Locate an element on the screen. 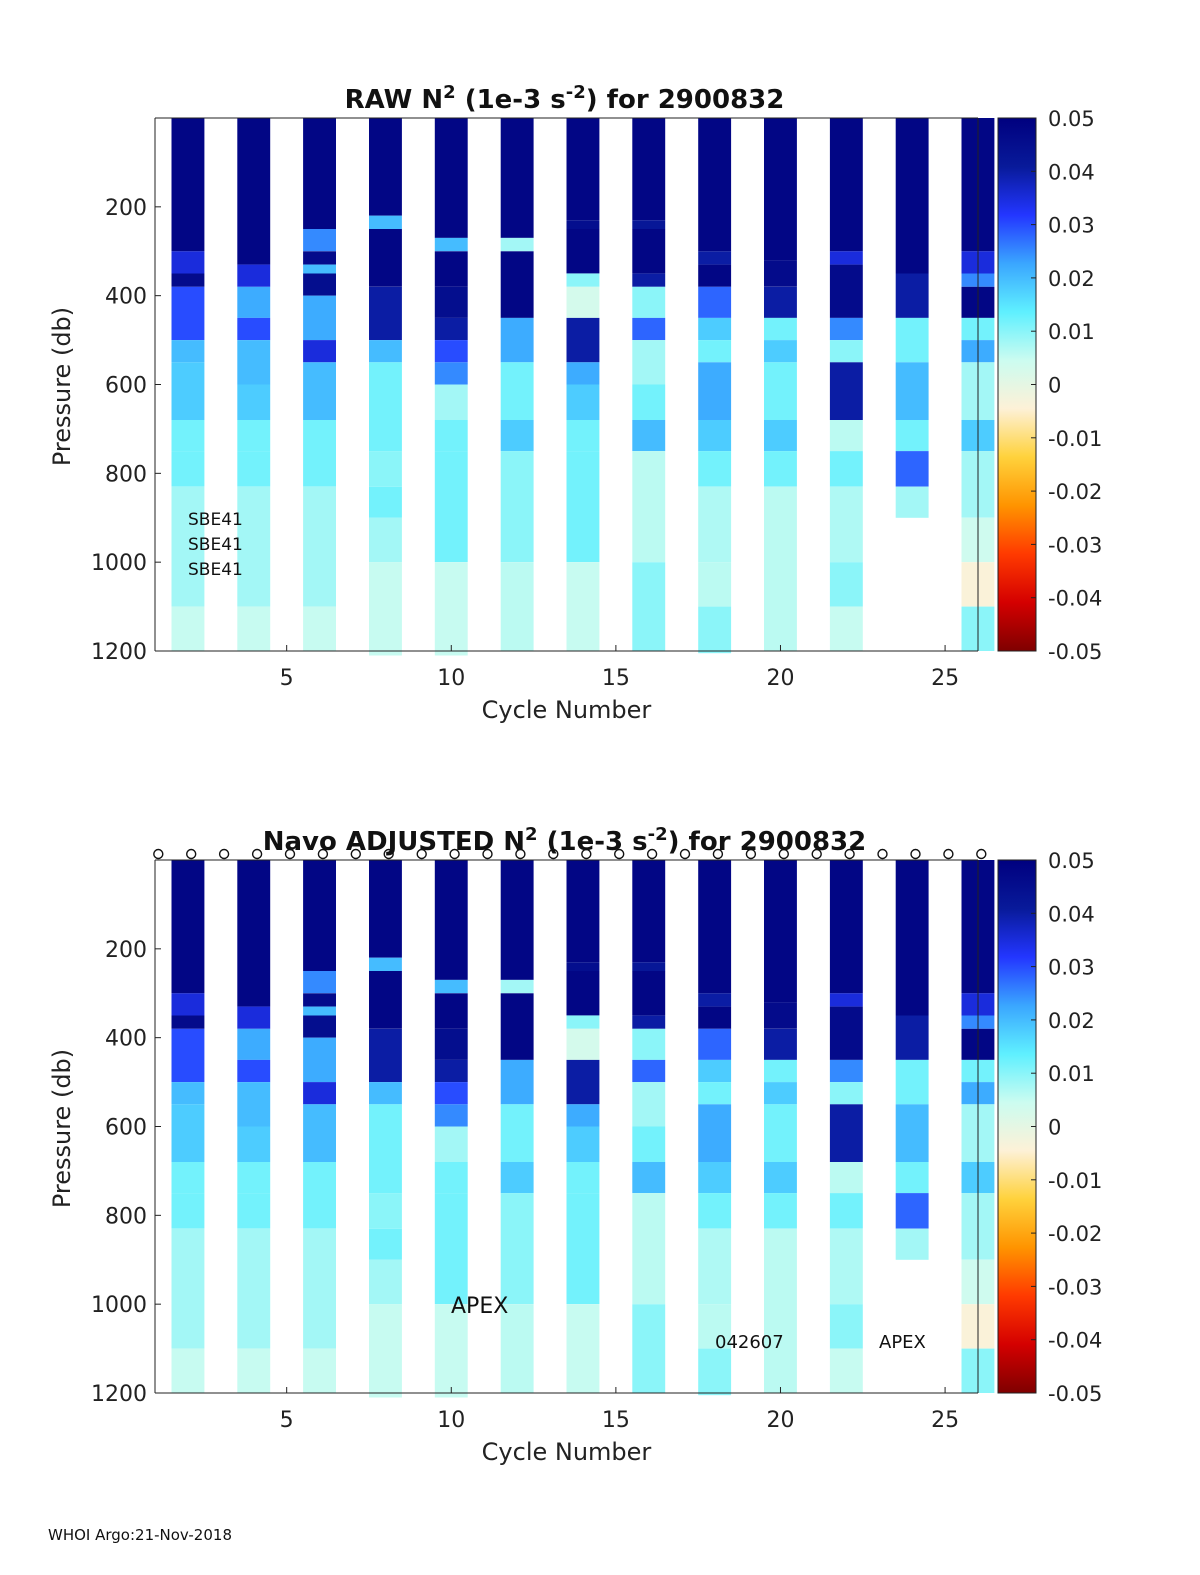 The width and height of the screenshot is (1200, 1575). colorbar-tick-label: 0.01 is located at coordinates (1071, 1074).